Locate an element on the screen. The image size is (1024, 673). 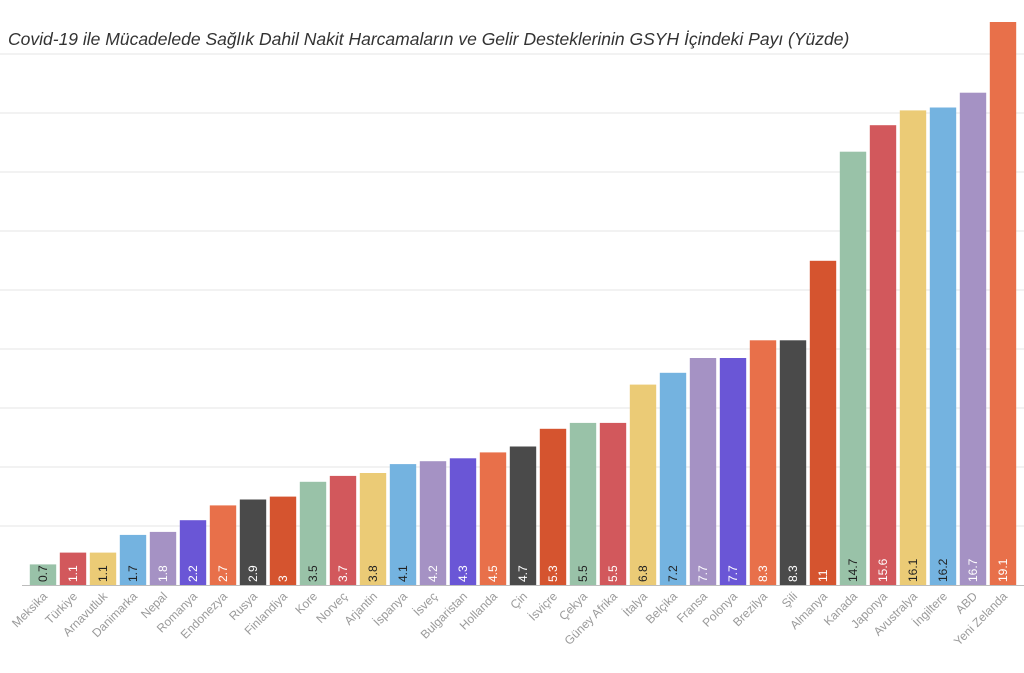
bar-value-label: 16.1 is located at coordinates (913, 570).